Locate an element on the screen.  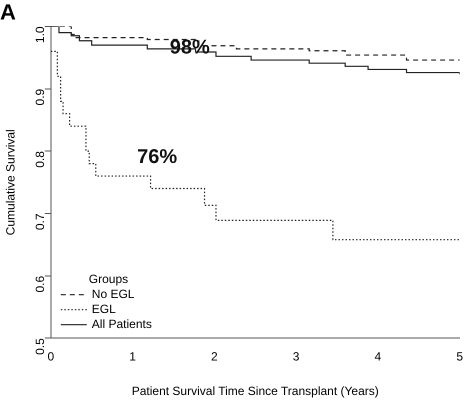
legend-title: Groups is located at coordinates (108, 279).